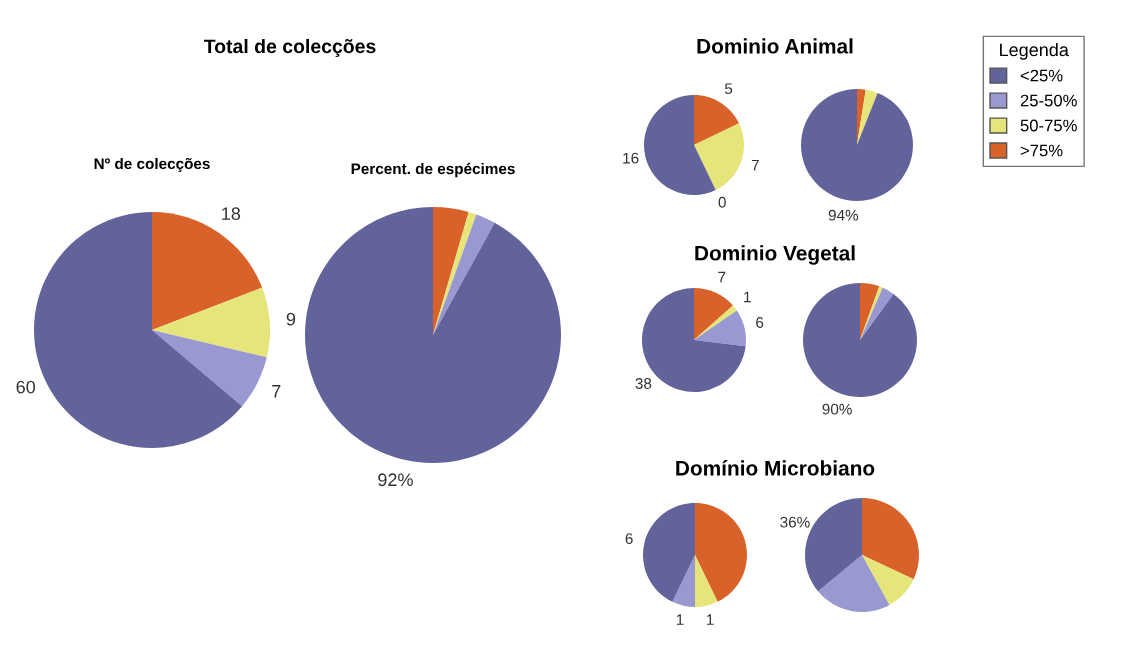  What do you see at coordinates (395, 480) in the screenshot?
I see `data-label: 92%` at bounding box center [395, 480].